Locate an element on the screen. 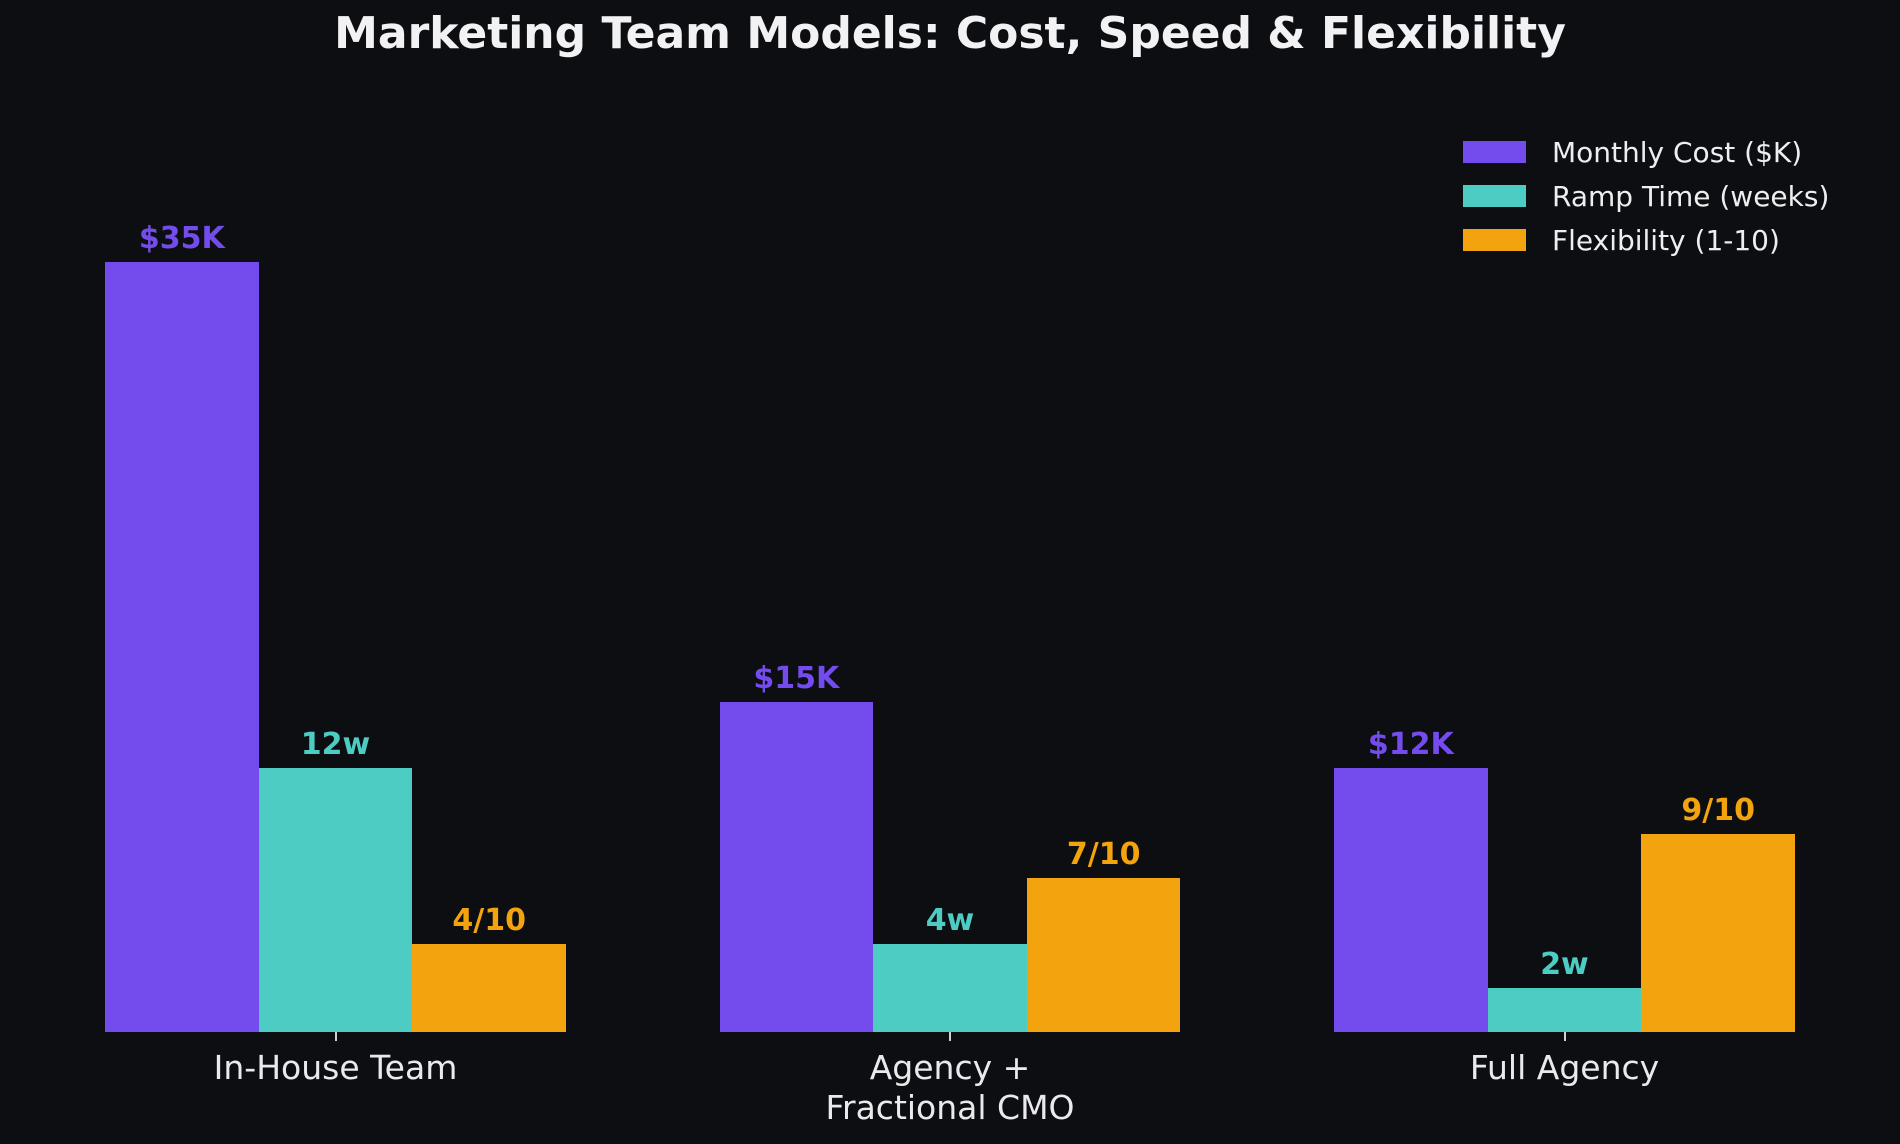 Image resolution: width=1900 pixels, height=1144 pixels. bar-ramp-time-group2 is located at coordinates (950, 988).